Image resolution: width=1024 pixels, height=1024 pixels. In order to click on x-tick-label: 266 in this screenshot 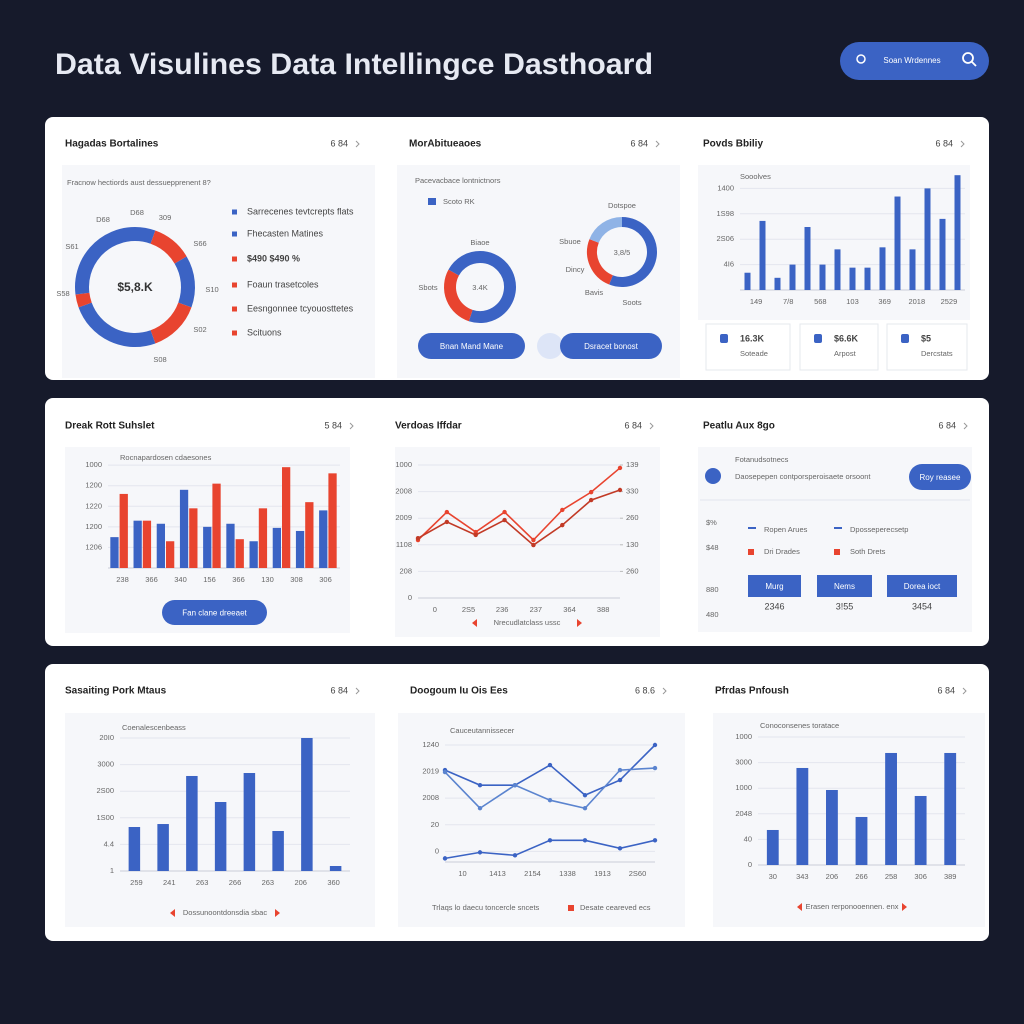, I will do `click(861, 876)`.